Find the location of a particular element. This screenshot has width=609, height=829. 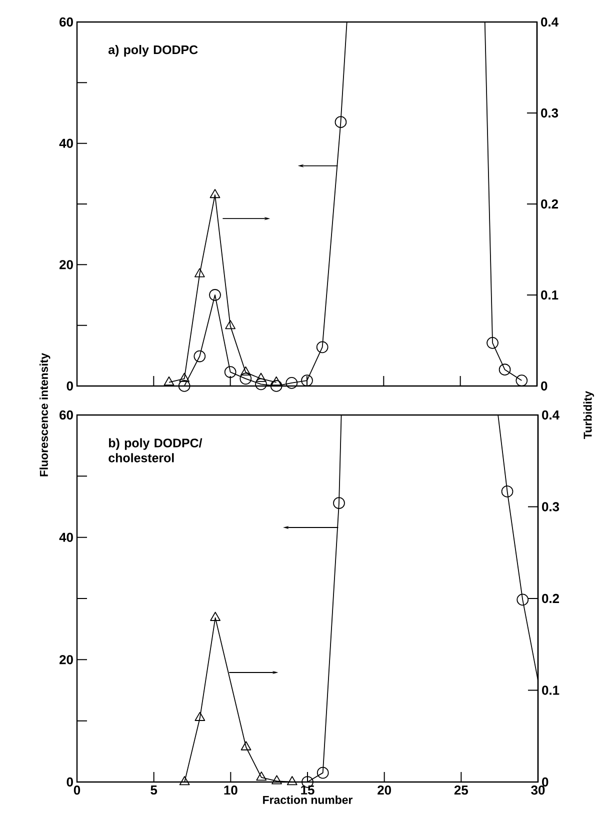

y2-axis-title: Turbidity is located at coordinates (588, 414).